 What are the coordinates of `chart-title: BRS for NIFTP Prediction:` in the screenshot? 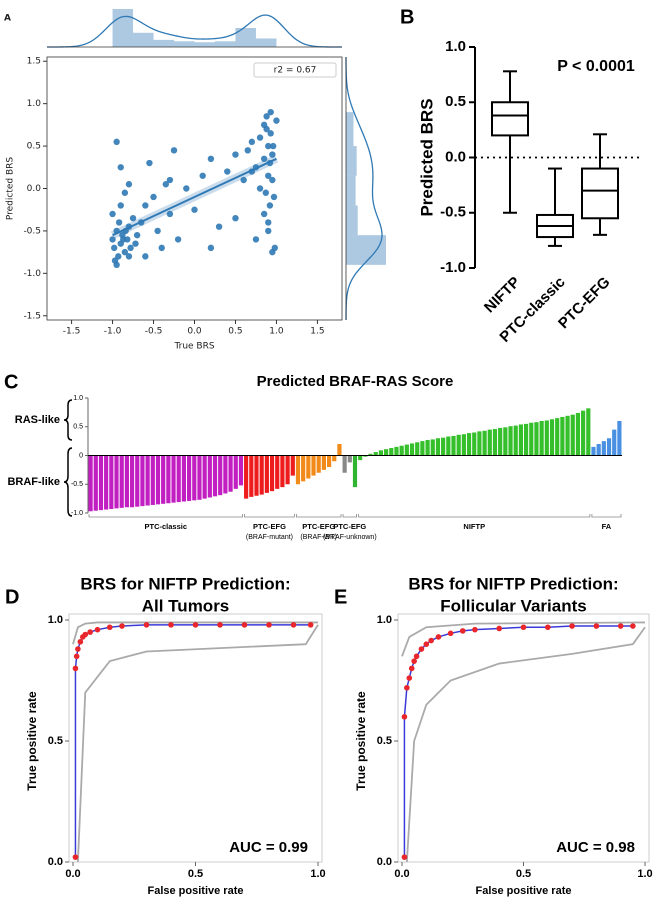 It's located at (185, 583).